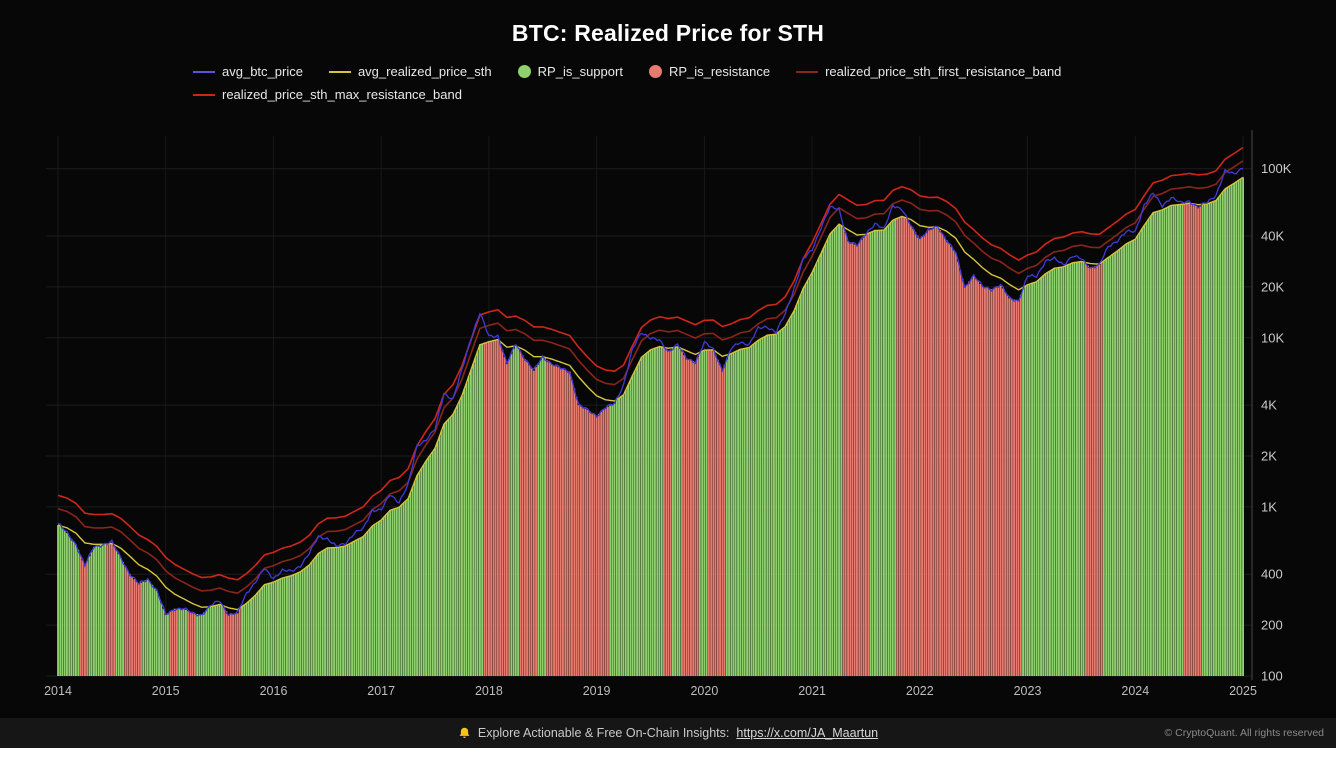 This screenshot has width=1336, height=758. What do you see at coordinates (704, 691) in the screenshot?
I see `svg-text: 2020` at bounding box center [704, 691].